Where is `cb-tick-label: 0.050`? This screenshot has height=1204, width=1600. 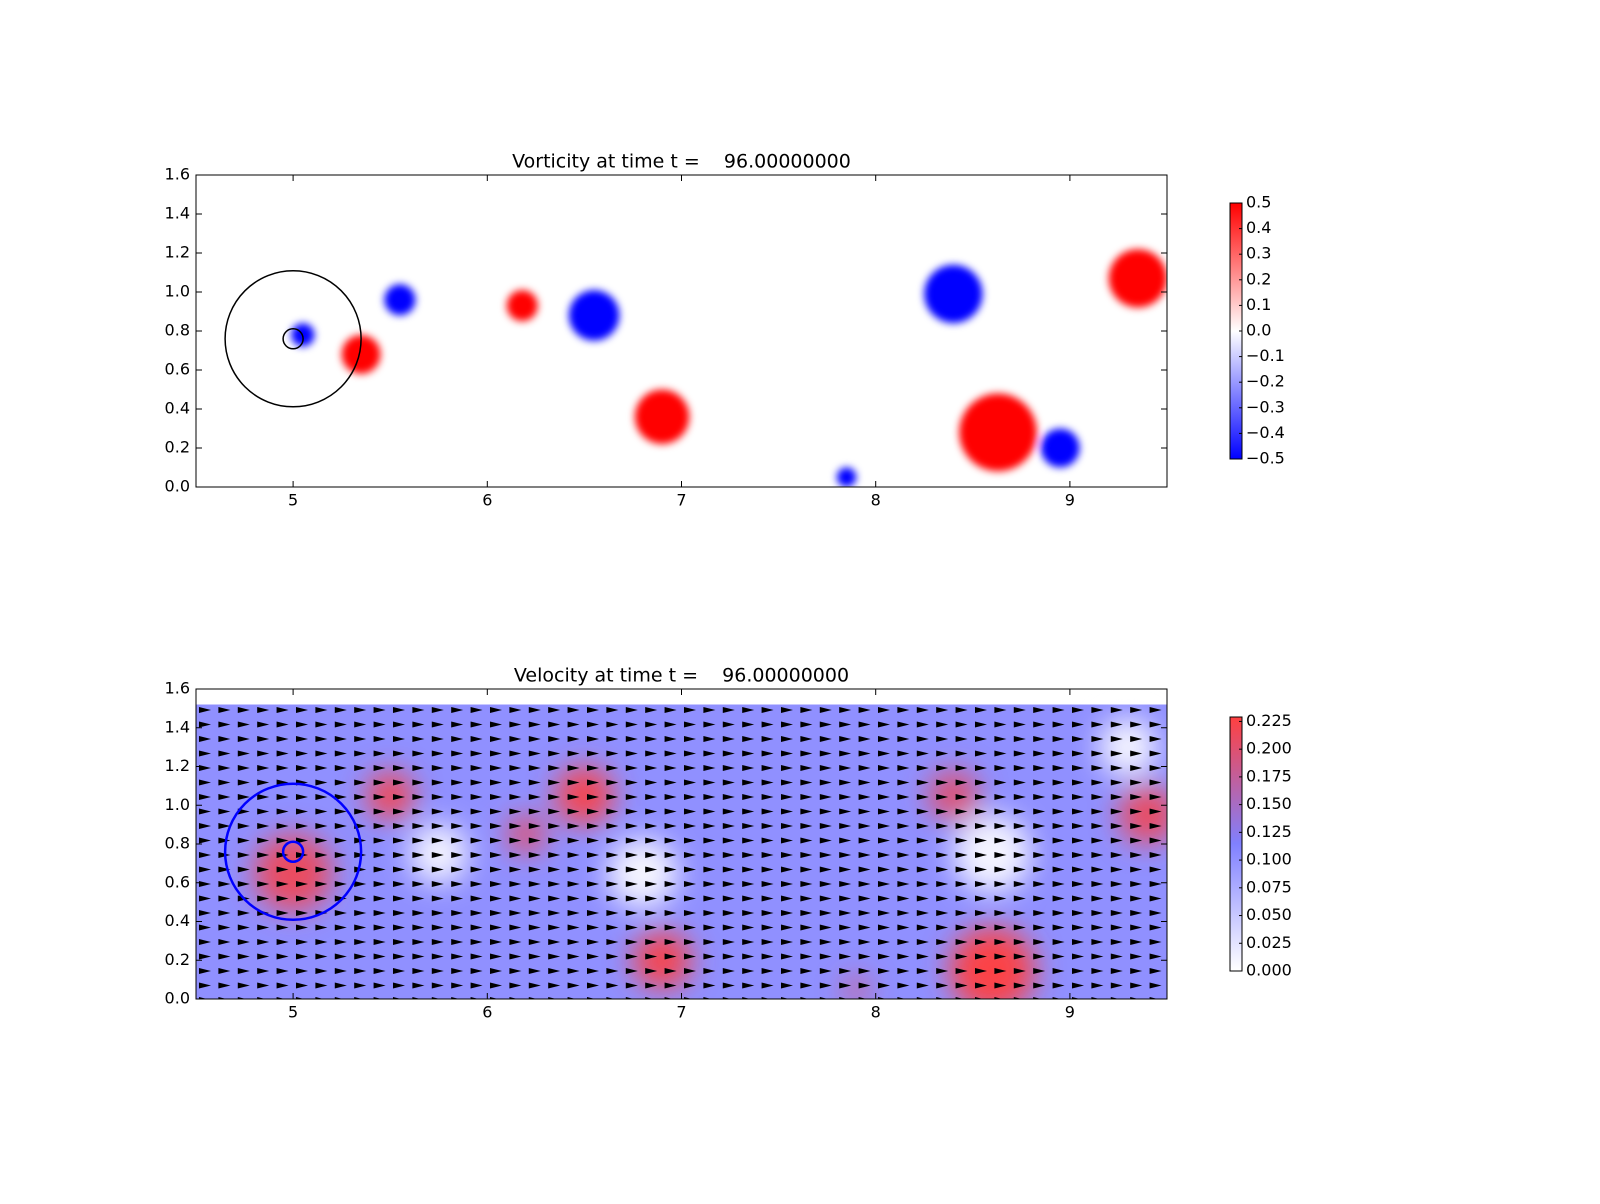 cb-tick-label: 0.050 is located at coordinates (1269, 914).